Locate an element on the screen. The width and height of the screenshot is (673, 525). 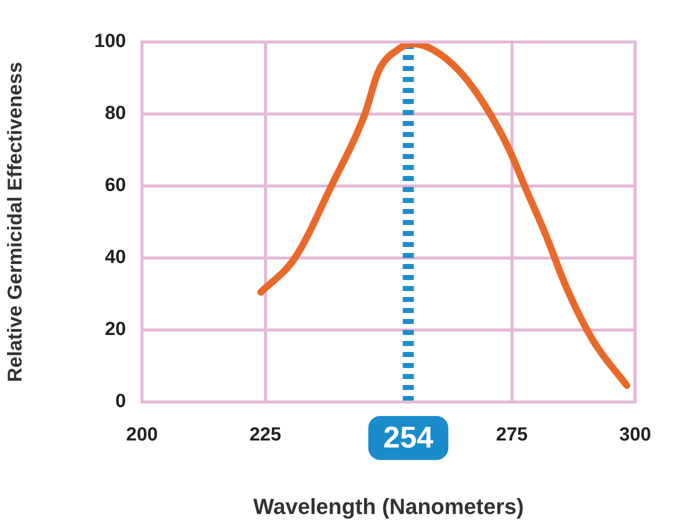
y-tick-label: 40 is located at coordinates (115, 257).